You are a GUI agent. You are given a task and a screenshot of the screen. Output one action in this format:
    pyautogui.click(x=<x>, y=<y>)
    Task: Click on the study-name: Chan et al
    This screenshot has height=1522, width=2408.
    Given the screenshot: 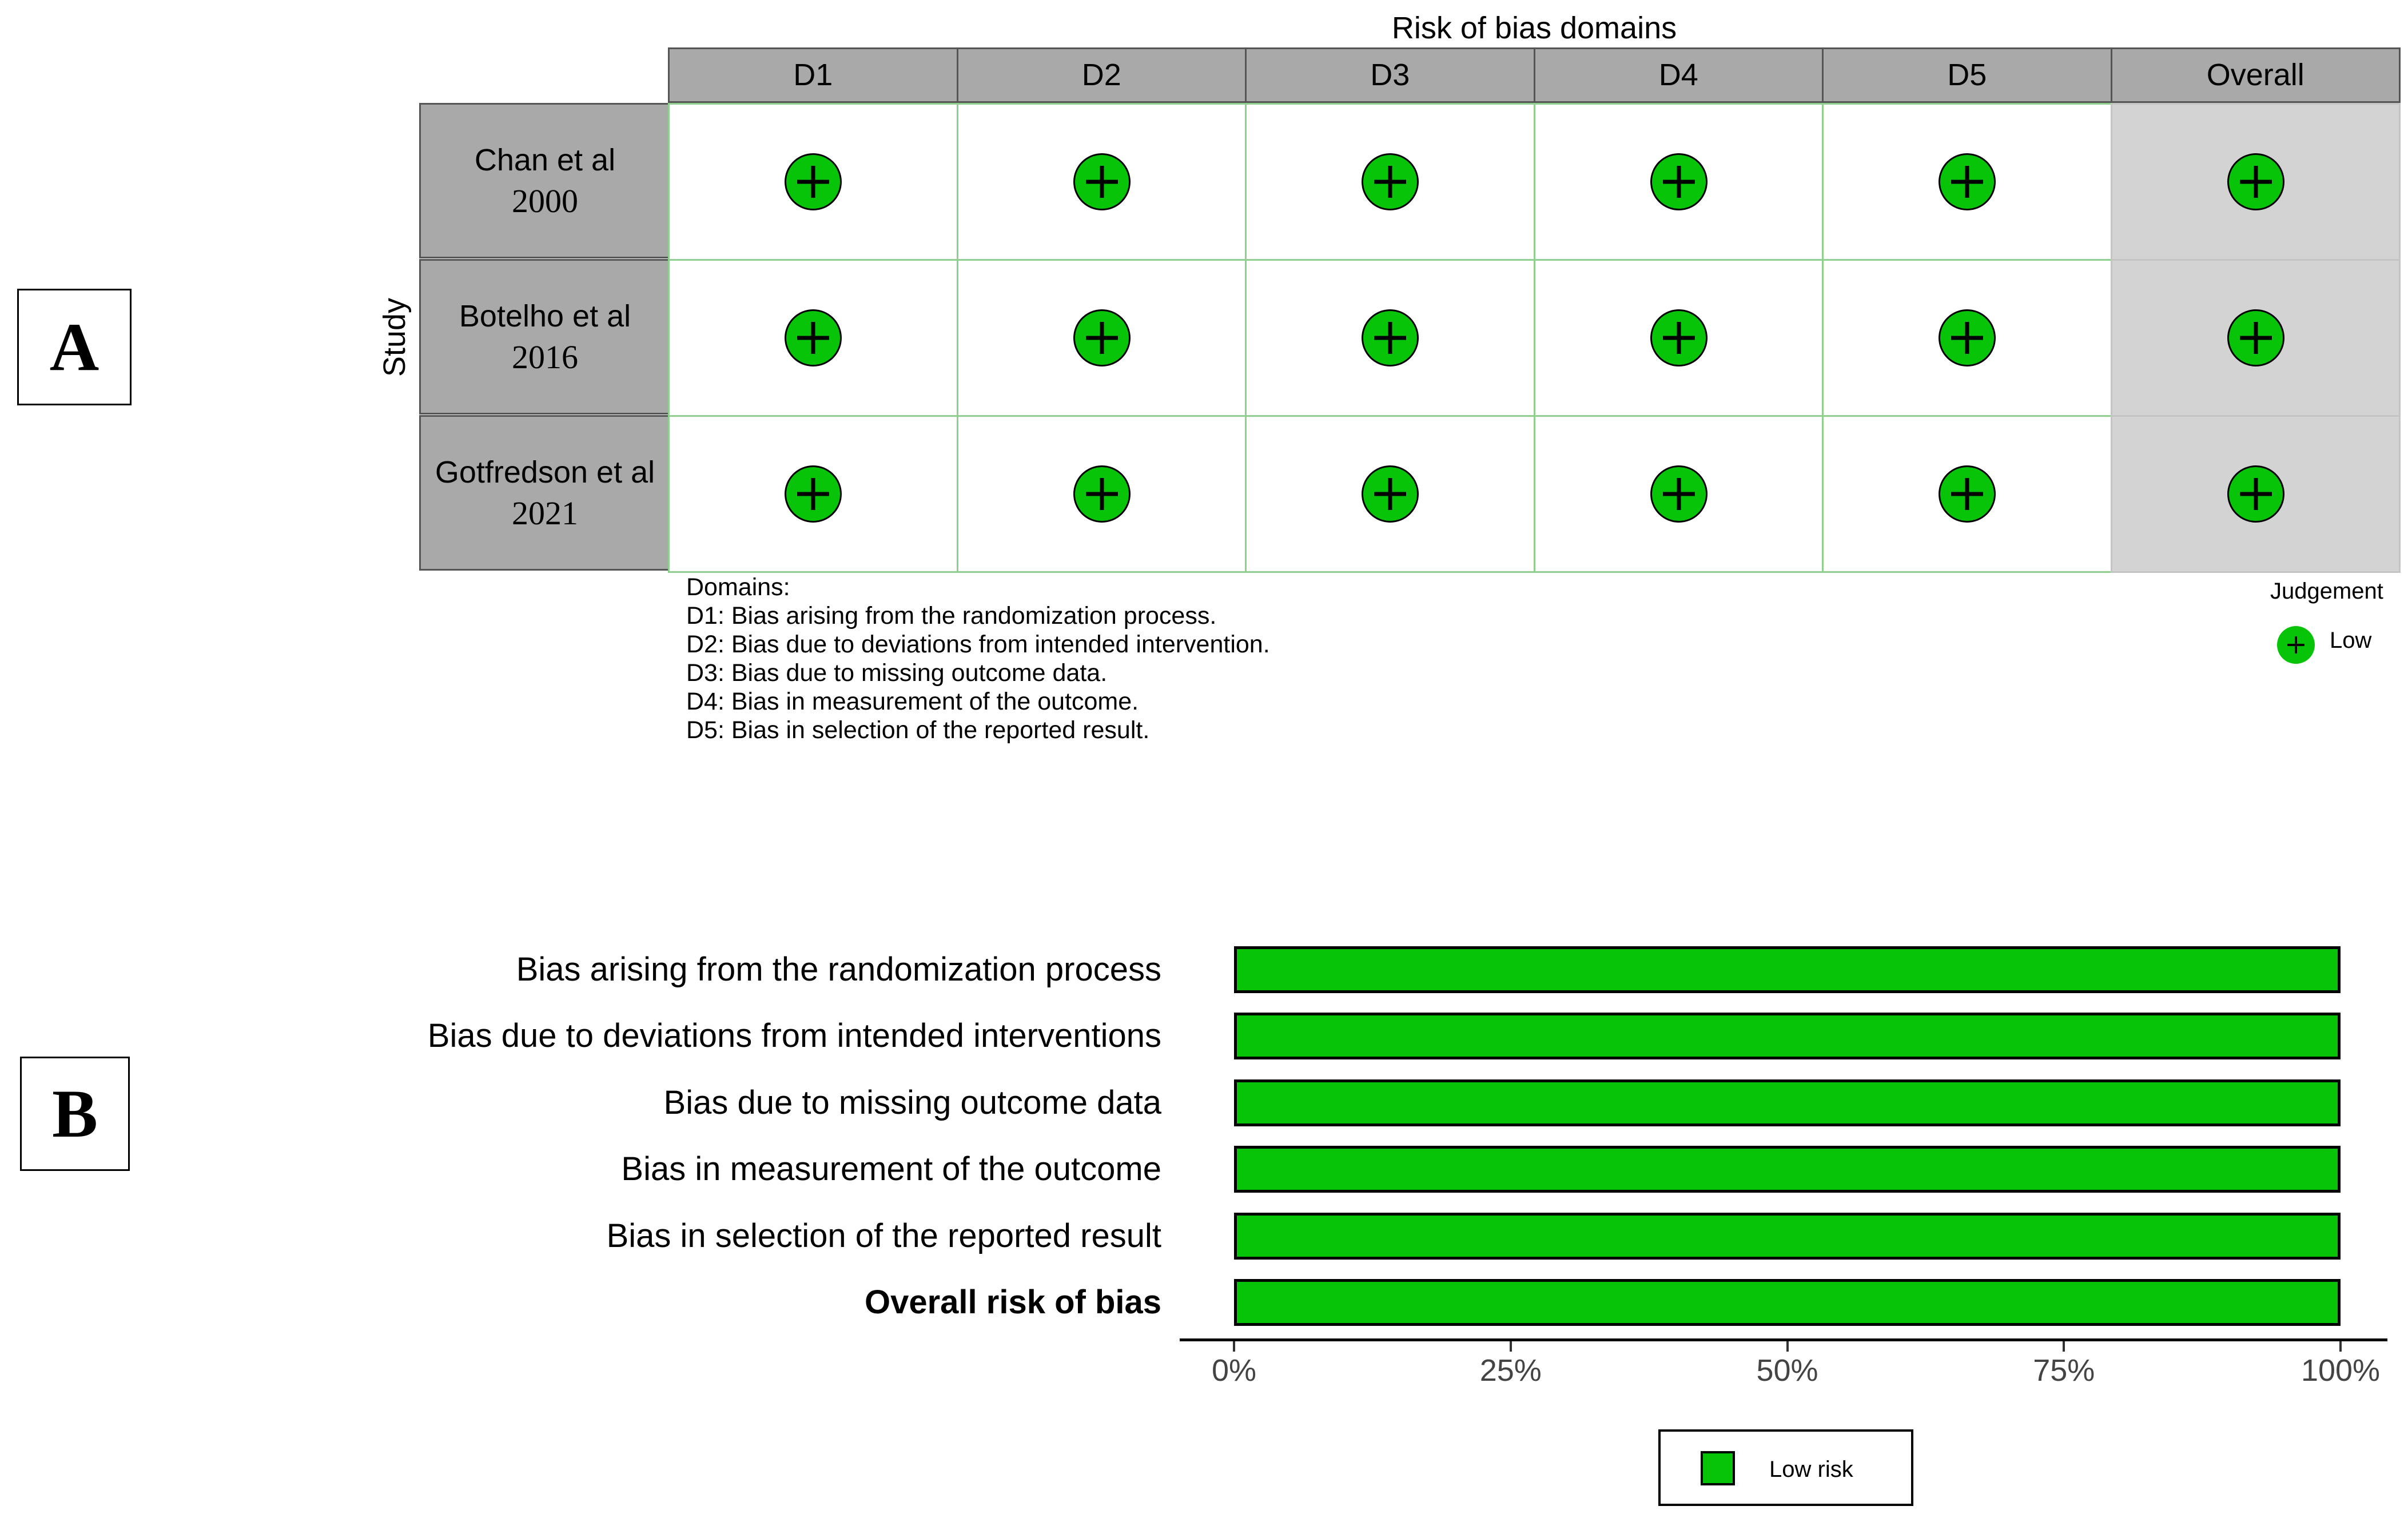 What is the action you would take?
    pyautogui.click(x=545, y=160)
    